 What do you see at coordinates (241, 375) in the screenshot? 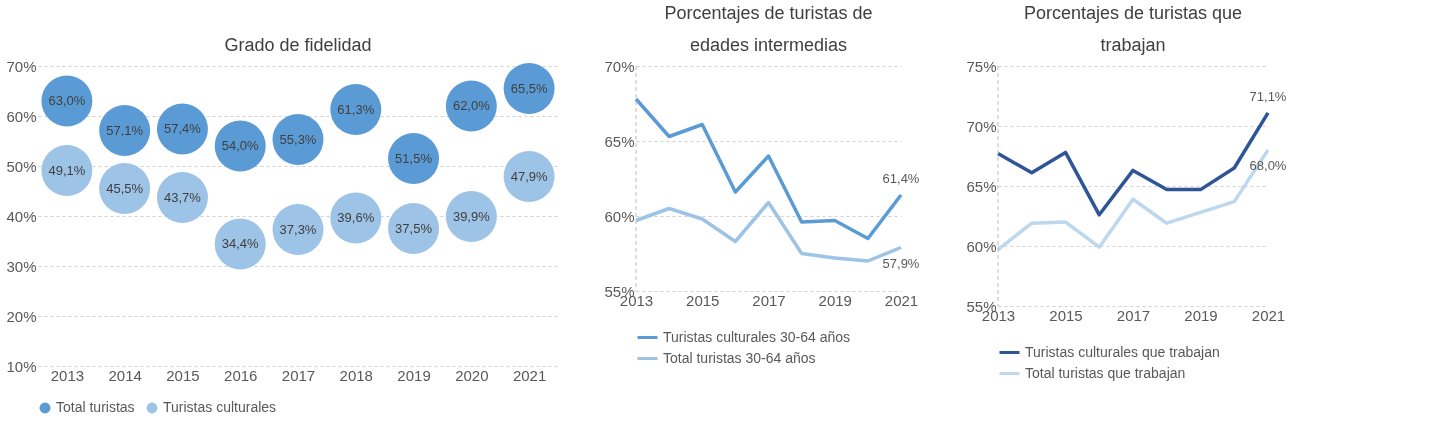
I see `x-tick-label: 2016` at bounding box center [241, 375].